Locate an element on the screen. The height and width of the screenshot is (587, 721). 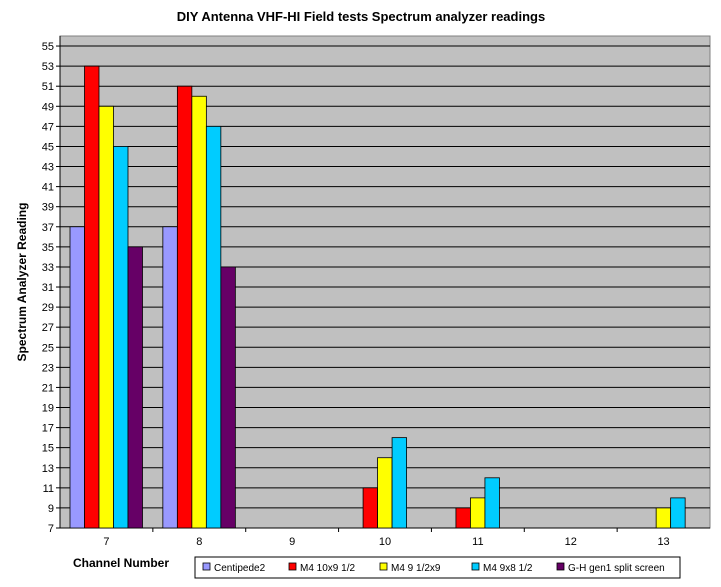
y-tick-label: 29 is located at coordinates (48, 308).